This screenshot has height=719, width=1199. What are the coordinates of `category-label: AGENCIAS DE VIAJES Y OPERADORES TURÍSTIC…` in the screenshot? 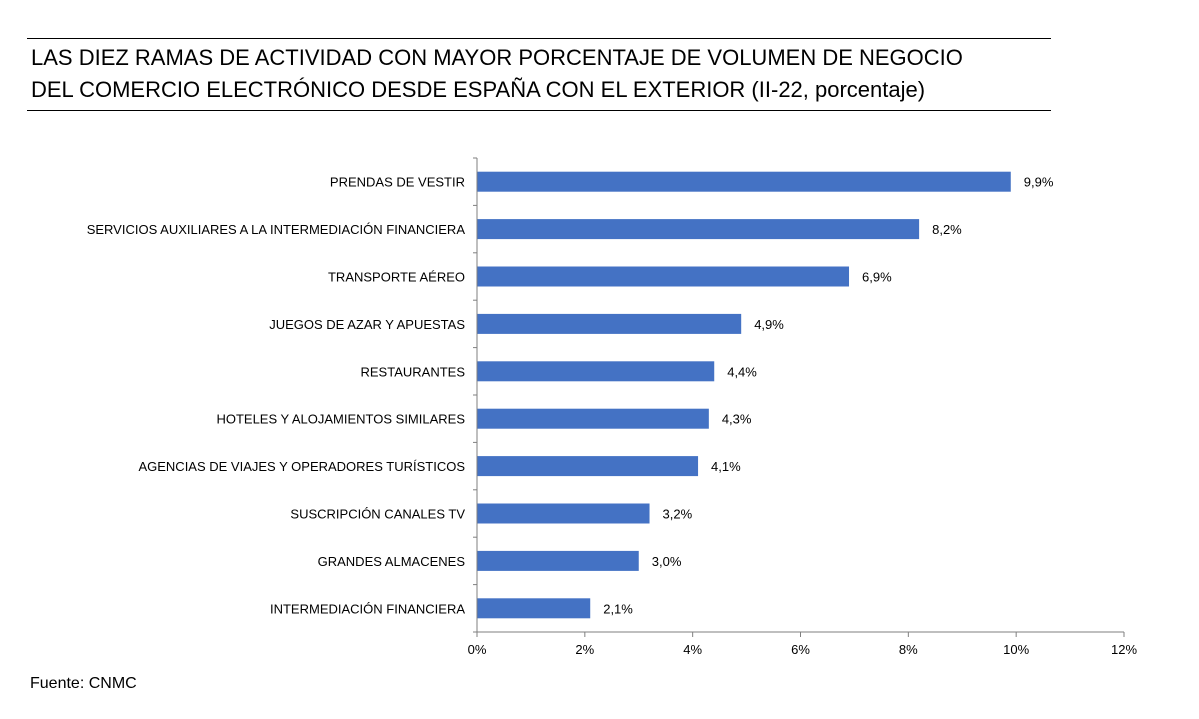 It's located at (301, 466).